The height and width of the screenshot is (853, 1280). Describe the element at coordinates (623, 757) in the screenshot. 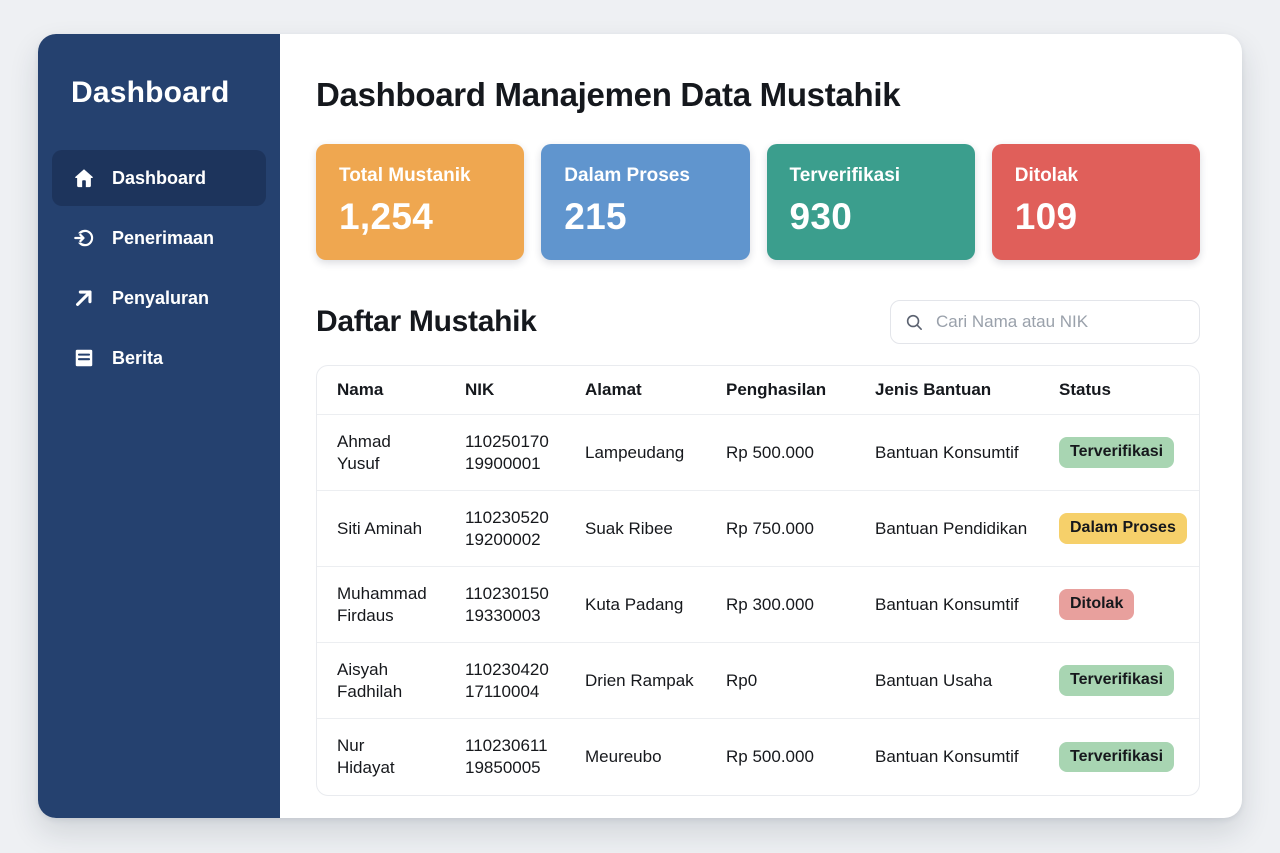

I see `cell-alamat: Meureubo` at that location.